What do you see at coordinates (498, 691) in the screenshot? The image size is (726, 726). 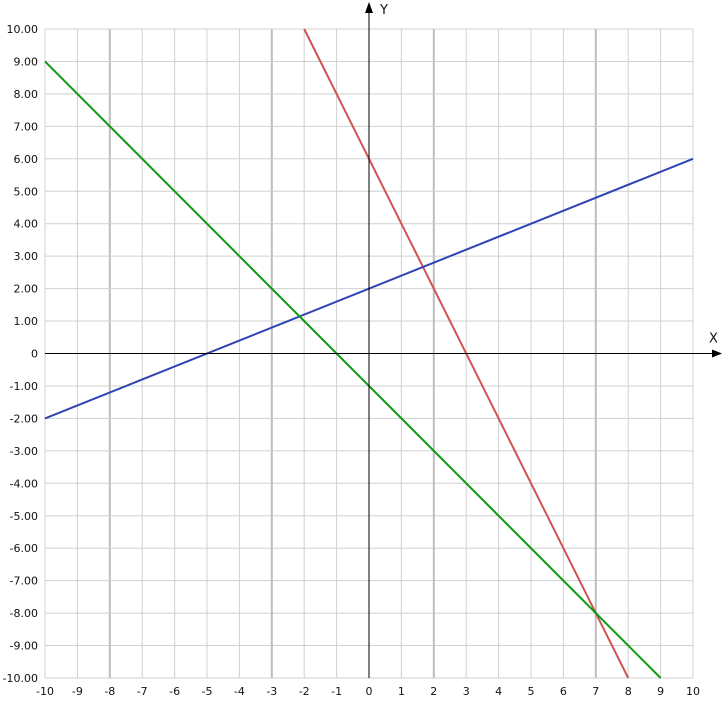 I see `x-tick-label: 4` at bounding box center [498, 691].